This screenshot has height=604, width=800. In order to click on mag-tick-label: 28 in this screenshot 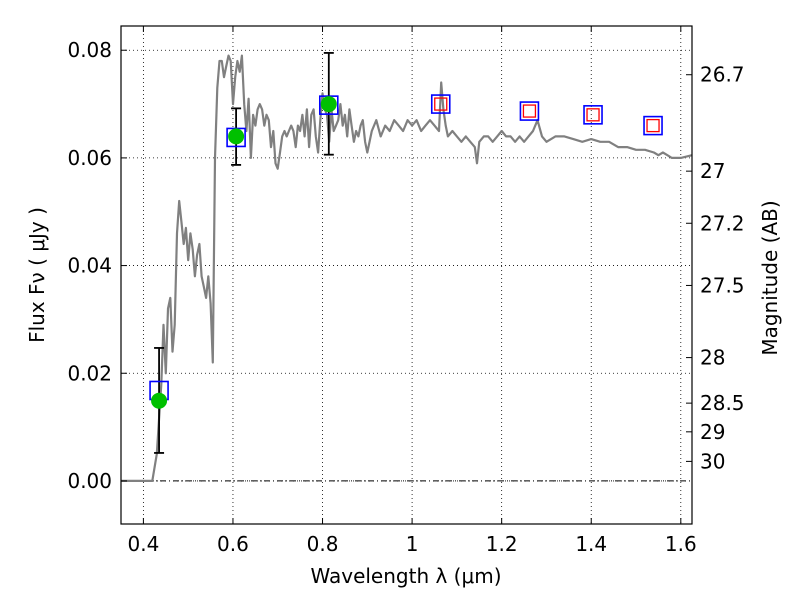, I will do `click(712, 358)`.